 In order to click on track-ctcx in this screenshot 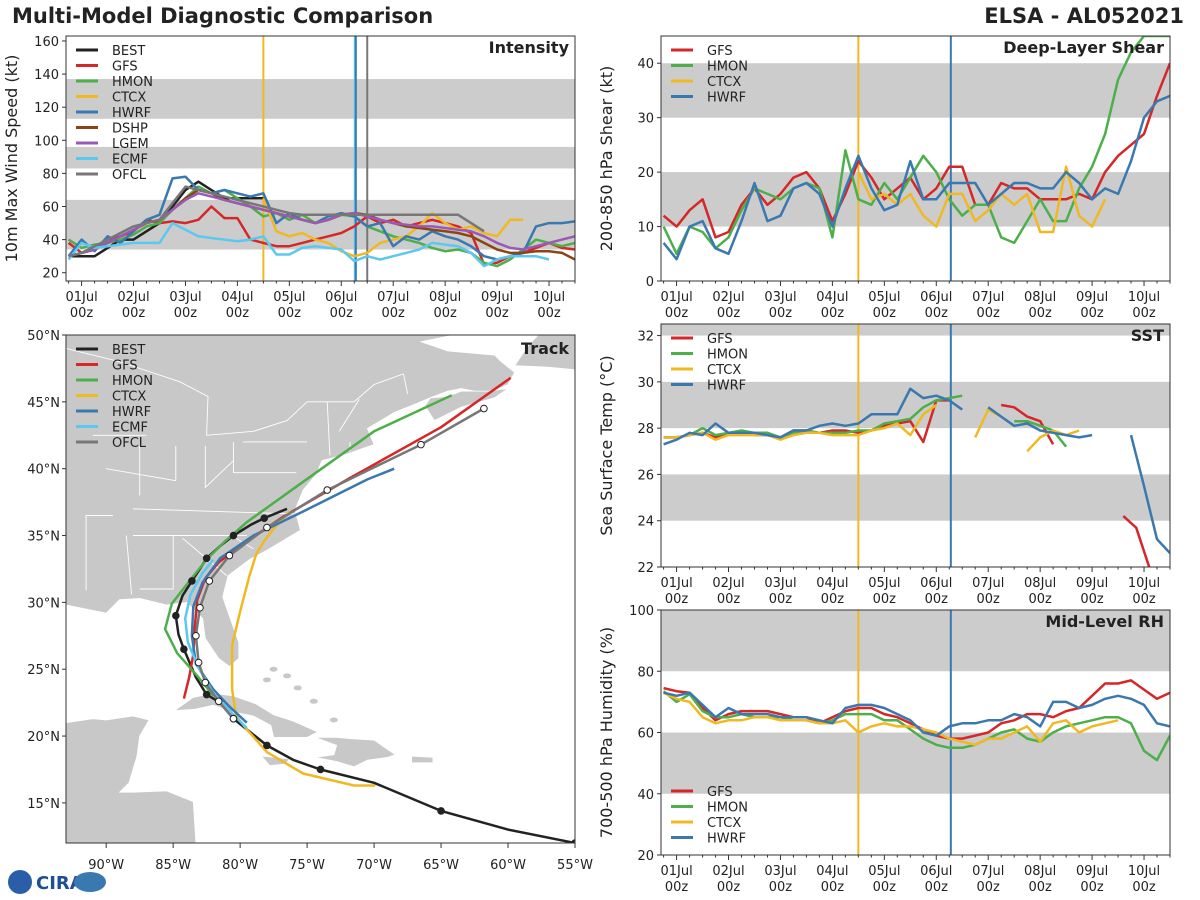, I will do `click(305, 751)`.